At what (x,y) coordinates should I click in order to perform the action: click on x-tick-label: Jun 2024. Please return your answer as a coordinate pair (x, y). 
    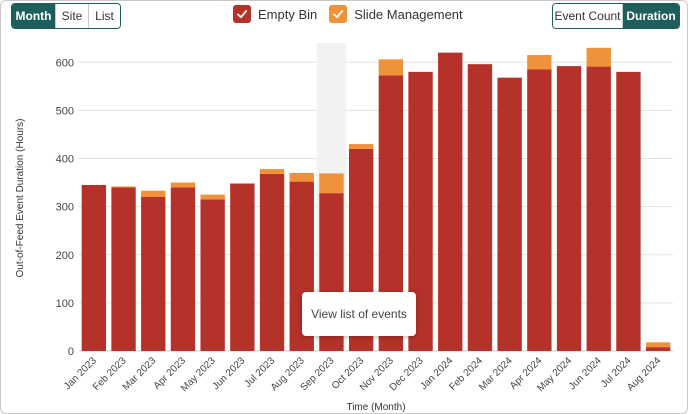
    Looking at the image, I should click on (585, 373).